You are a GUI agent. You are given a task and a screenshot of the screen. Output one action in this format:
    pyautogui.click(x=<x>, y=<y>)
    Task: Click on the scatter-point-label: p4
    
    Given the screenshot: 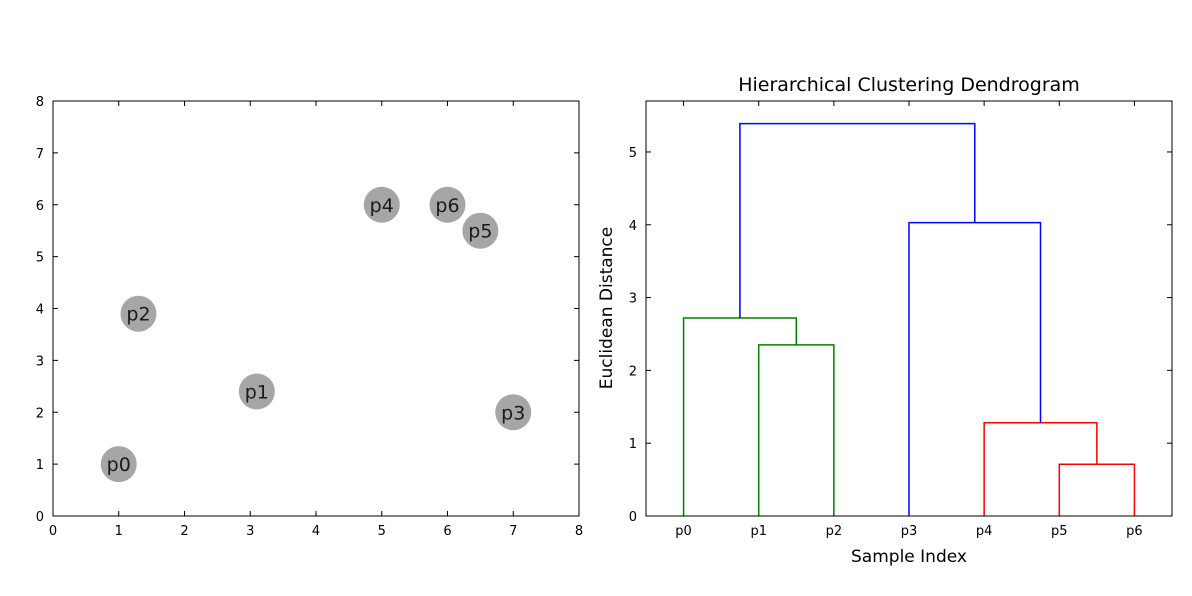 What is the action you would take?
    pyautogui.click(x=382, y=206)
    